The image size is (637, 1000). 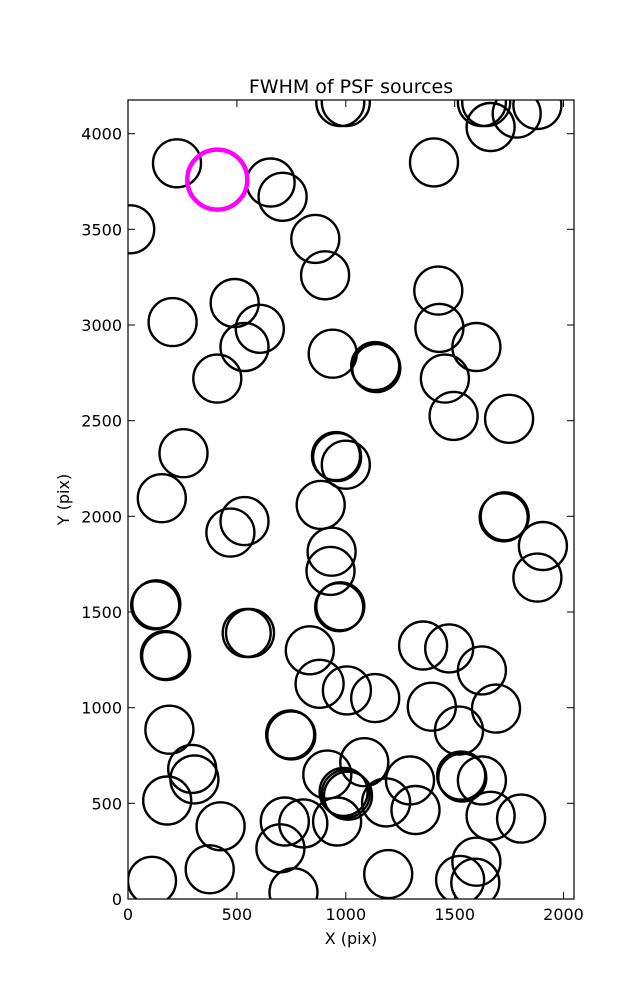 I want to click on y-tick-label: 0, so click(x=117, y=899).